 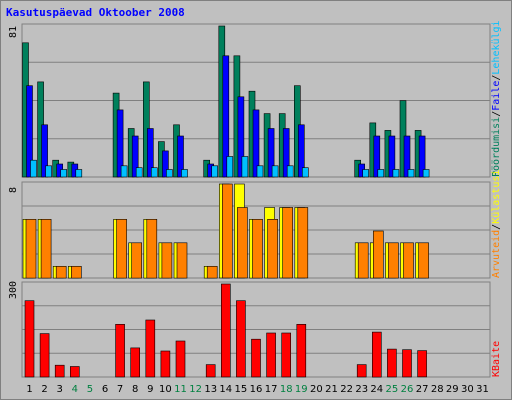 What do you see at coordinates (48, 171) in the screenshot?
I see `bar-lehekülgi-day-2` at bounding box center [48, 171].